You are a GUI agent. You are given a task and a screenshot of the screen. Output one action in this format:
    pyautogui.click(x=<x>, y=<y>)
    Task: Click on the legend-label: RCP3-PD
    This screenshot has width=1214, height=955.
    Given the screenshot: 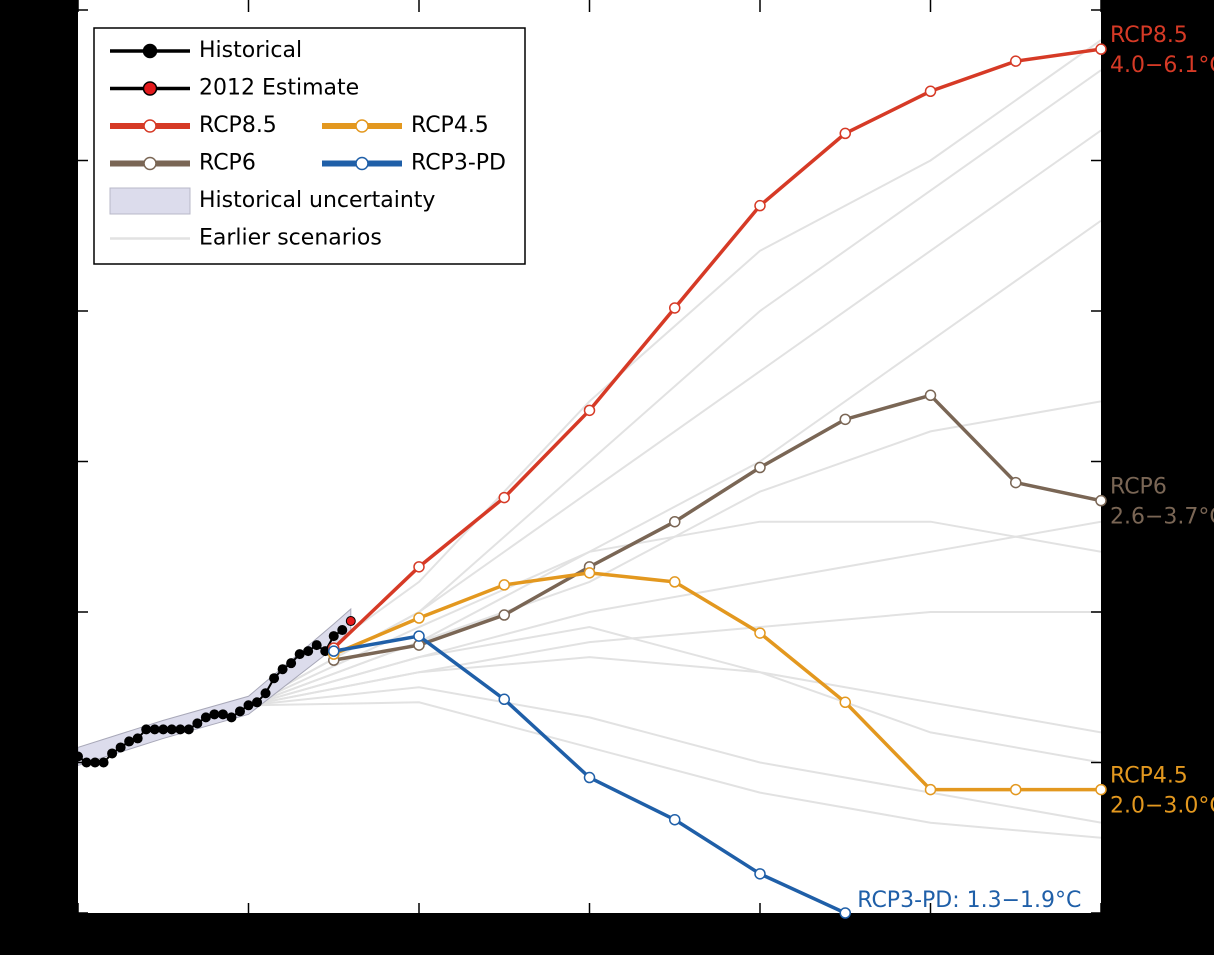 What is the action you would take?
    pyautogui.click(x=458, y=163)
    